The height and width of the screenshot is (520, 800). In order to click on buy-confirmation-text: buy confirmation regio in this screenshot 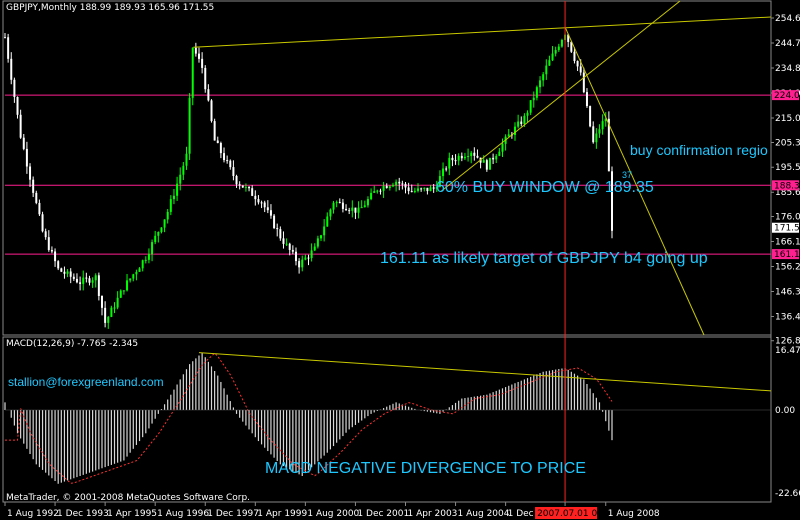, I will do `click(699, 150)`.